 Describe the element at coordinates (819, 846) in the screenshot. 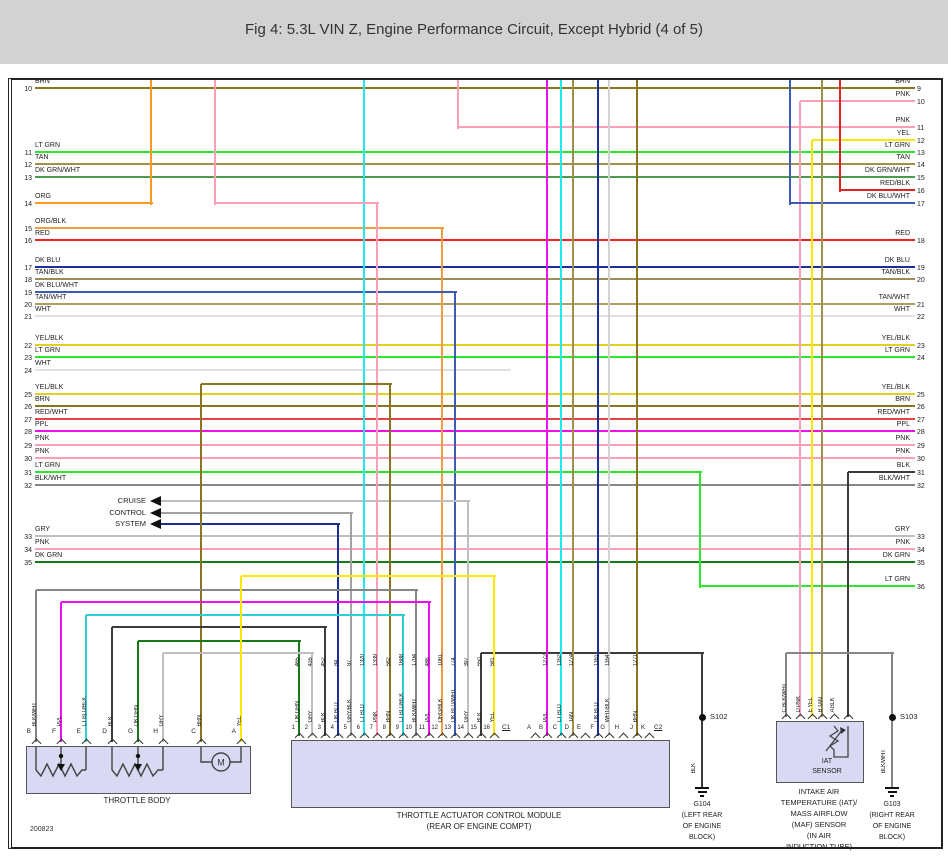

I see `maf-caption-line: INDUCTION TUBE)` at that location.